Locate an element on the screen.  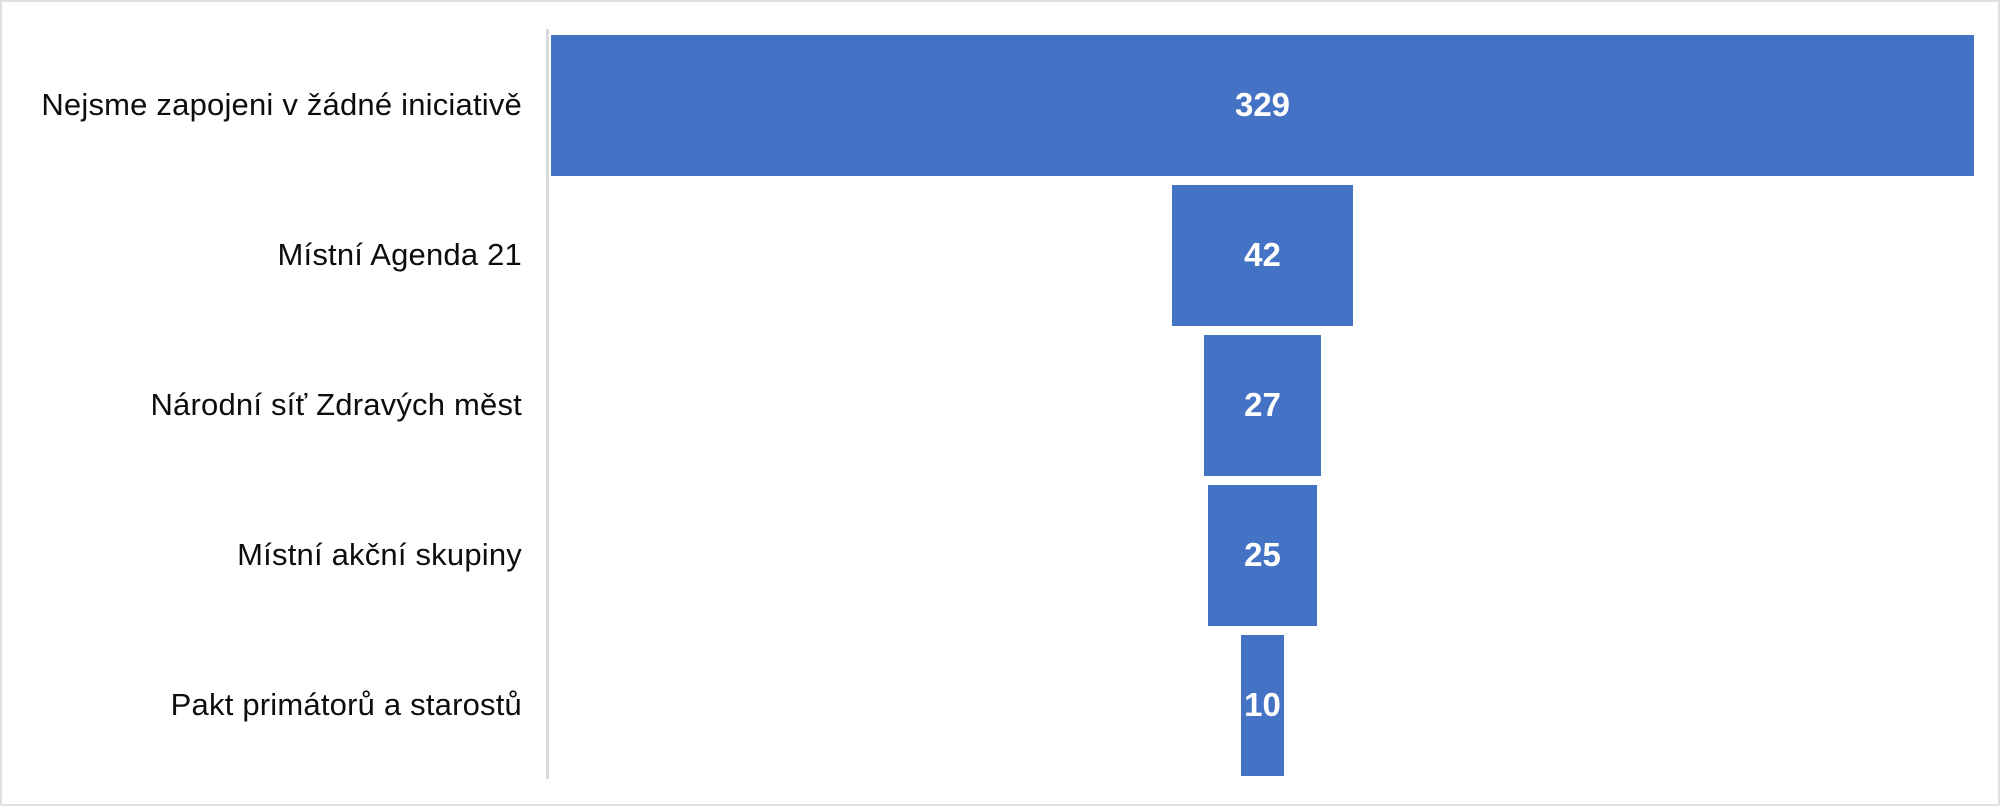
funnel-bar: 42 is located at coordinates (1262, 255).